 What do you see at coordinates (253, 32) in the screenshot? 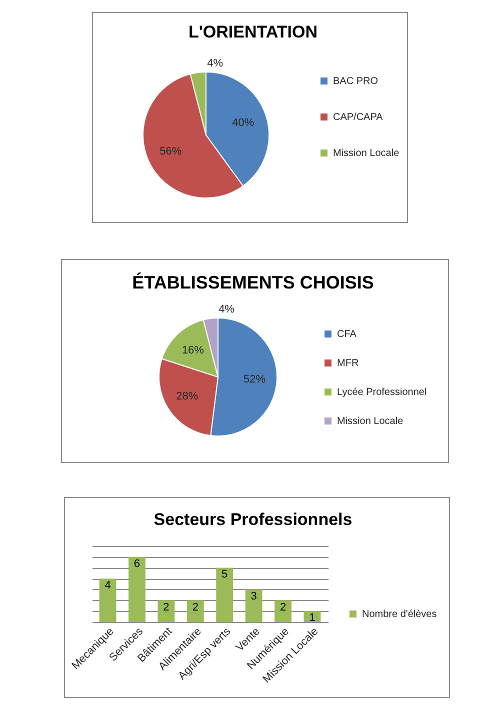
I see `chart-title: L'ORIENTATION` at bounding box center [253, 32].